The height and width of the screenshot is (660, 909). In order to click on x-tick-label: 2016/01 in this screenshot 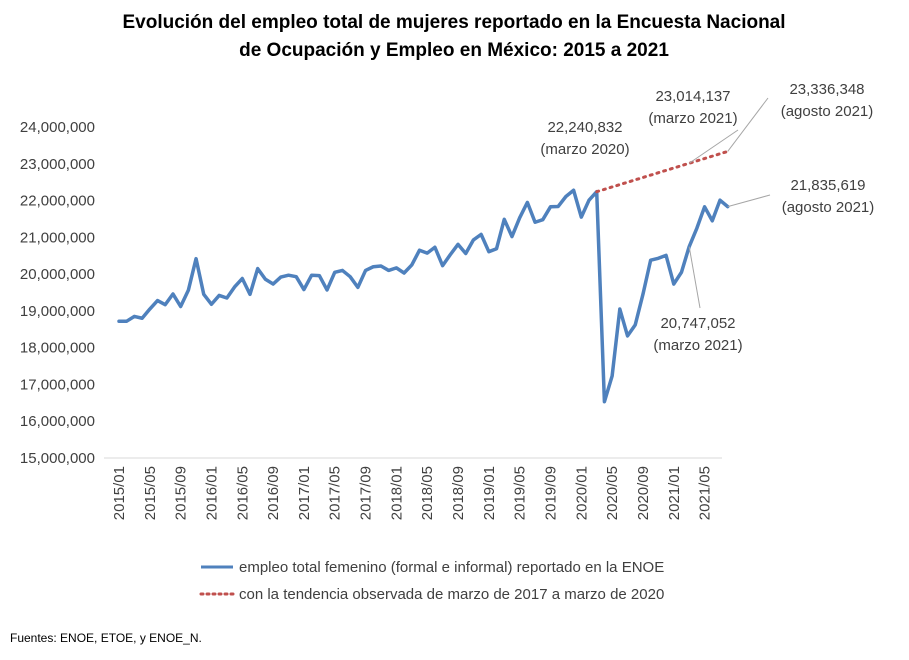, I will do `click(211, 493)`.